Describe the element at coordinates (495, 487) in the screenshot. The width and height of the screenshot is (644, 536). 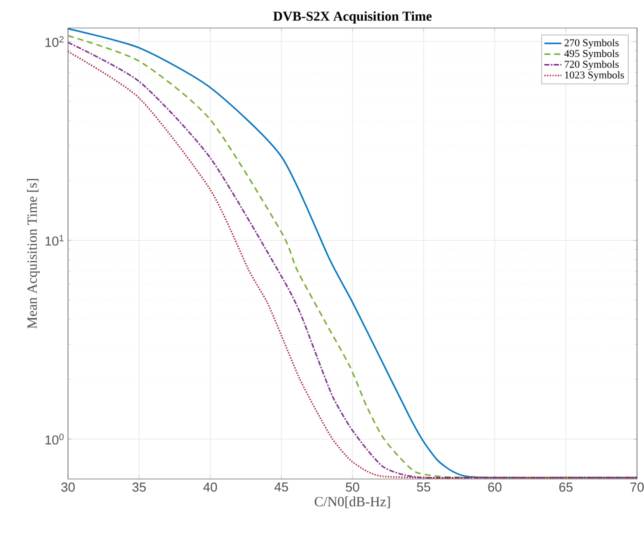
I see `x-tick-label: 60` at that location.